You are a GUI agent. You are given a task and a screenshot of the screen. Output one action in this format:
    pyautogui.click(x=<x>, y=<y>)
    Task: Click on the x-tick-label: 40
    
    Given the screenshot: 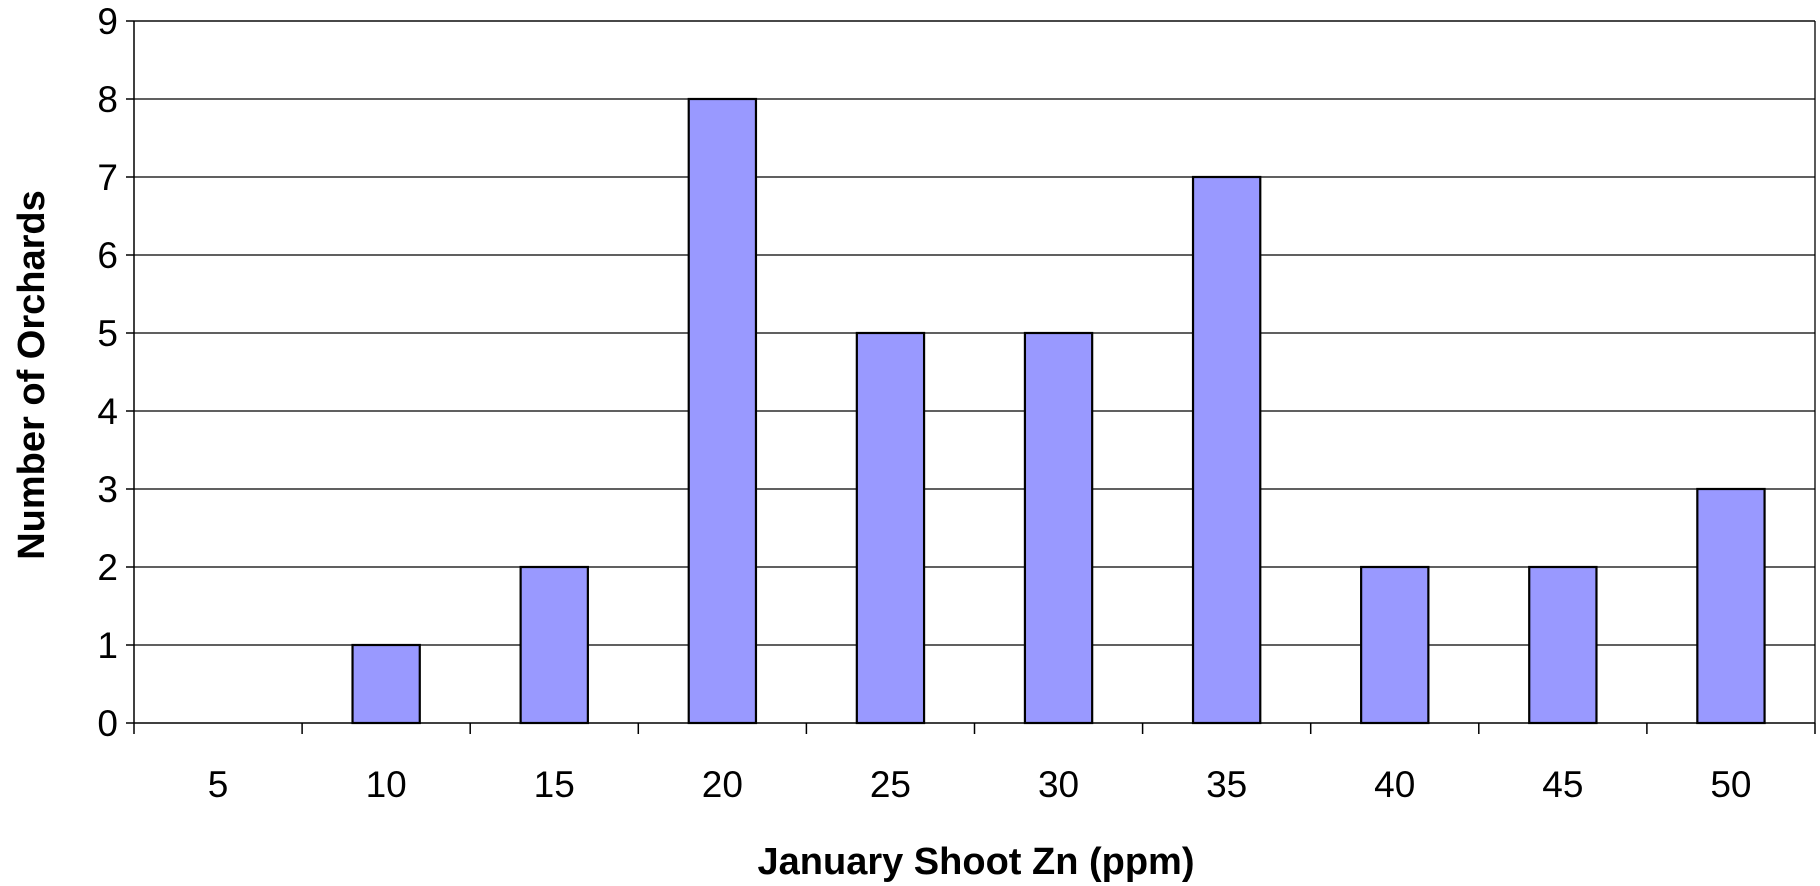 What is the action you would take?
    pyautogui.click(x=1394, y=784)
    